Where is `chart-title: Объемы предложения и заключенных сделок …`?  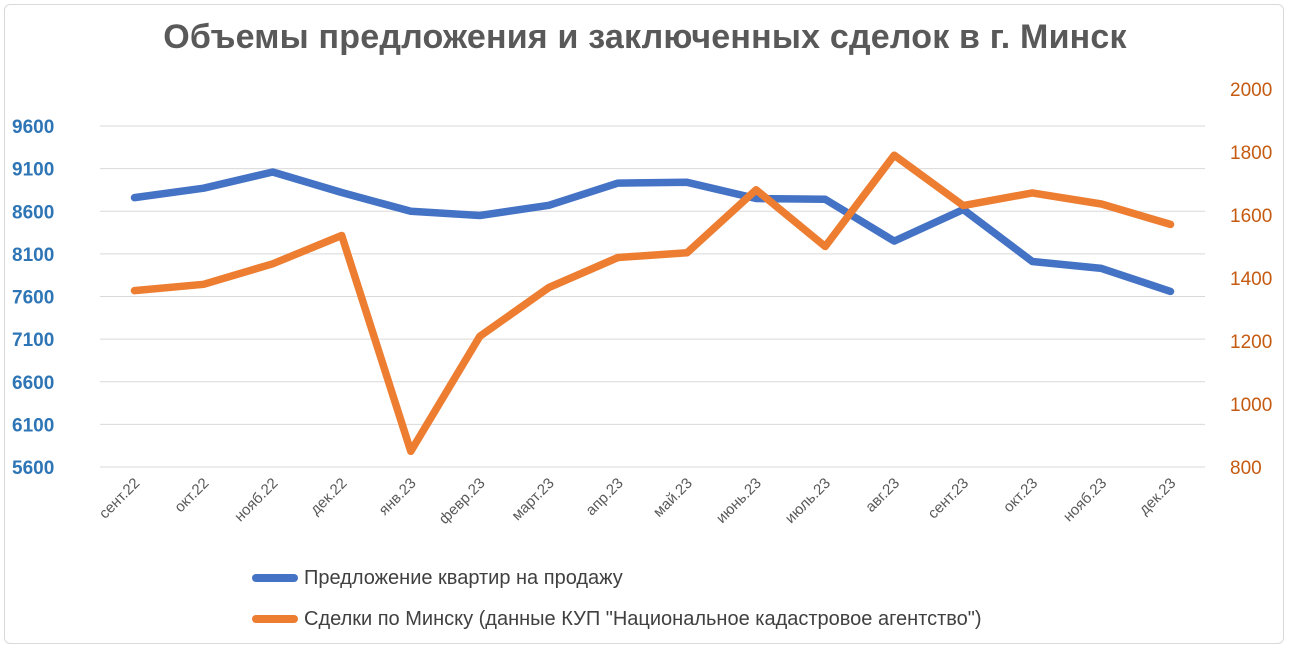
chart-title: Объемы предложения и заключенных сделок … is located at coordinates (645, 37).